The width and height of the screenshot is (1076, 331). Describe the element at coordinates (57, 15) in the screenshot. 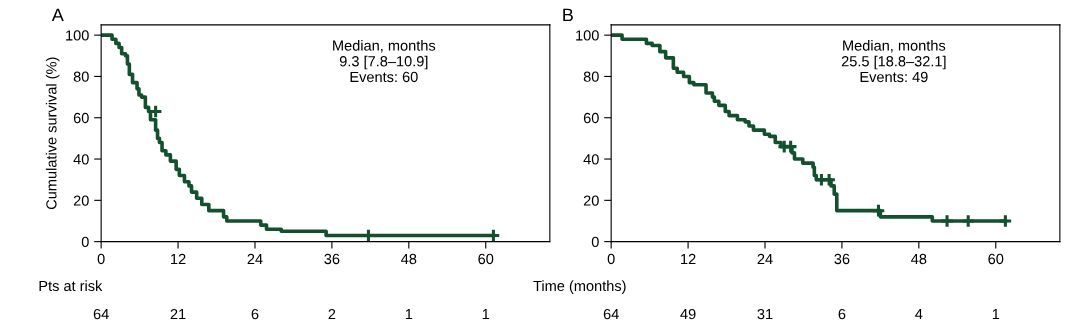

I see `chart-title: A` at that location.